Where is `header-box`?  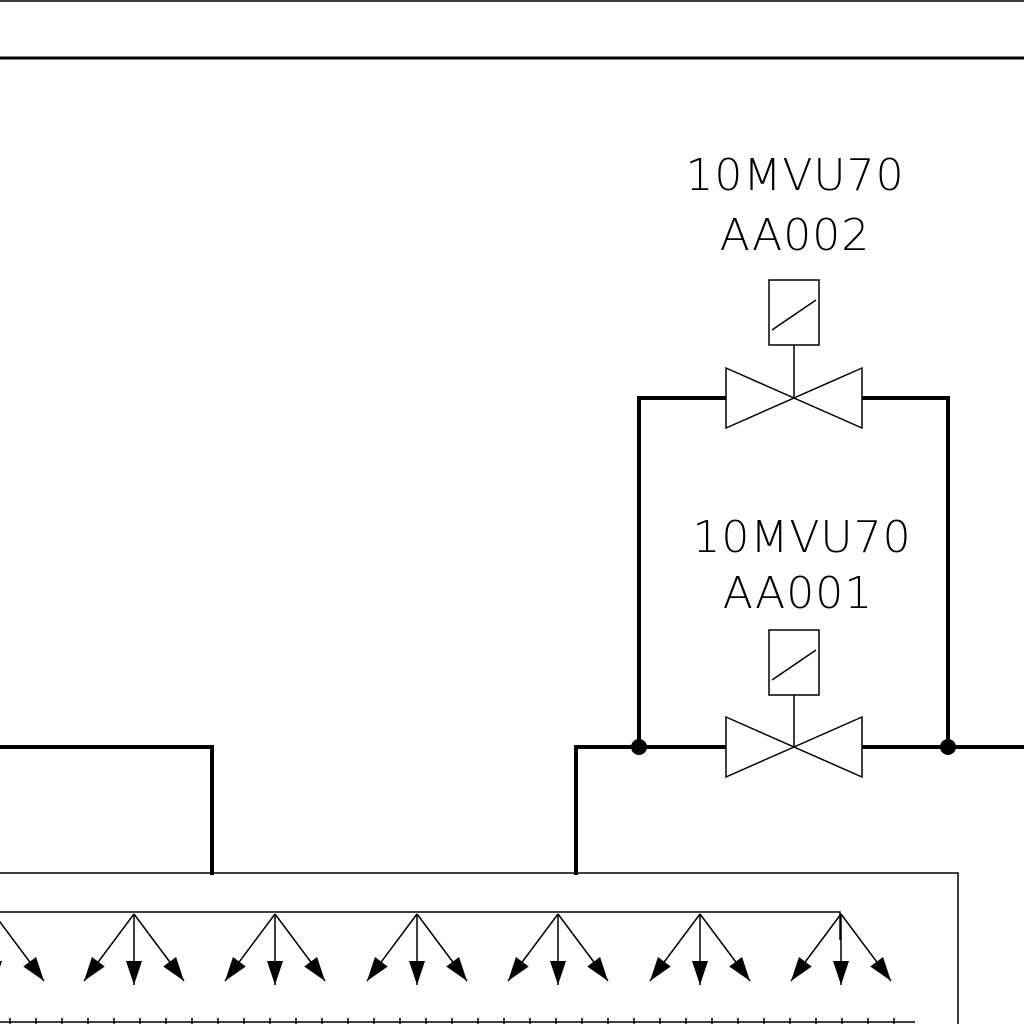 header-box is located at coordinates (479, 948).